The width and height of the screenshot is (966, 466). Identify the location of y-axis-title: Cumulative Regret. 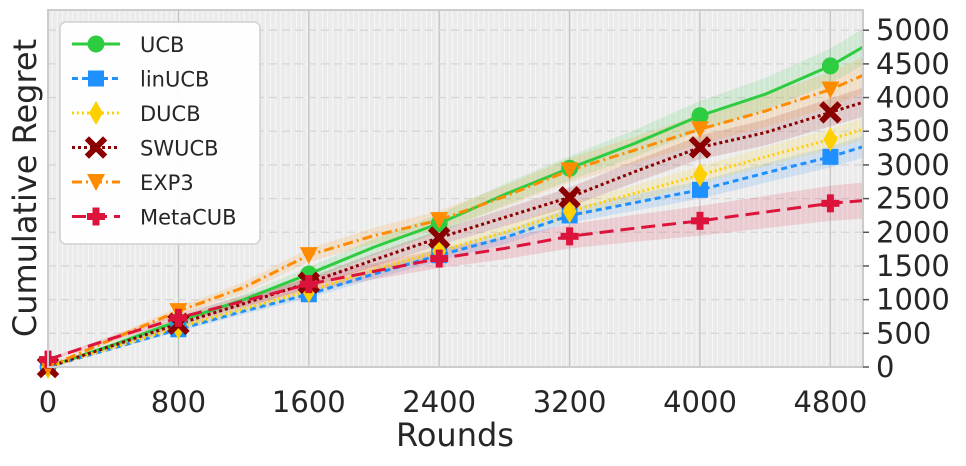
(25, 188).